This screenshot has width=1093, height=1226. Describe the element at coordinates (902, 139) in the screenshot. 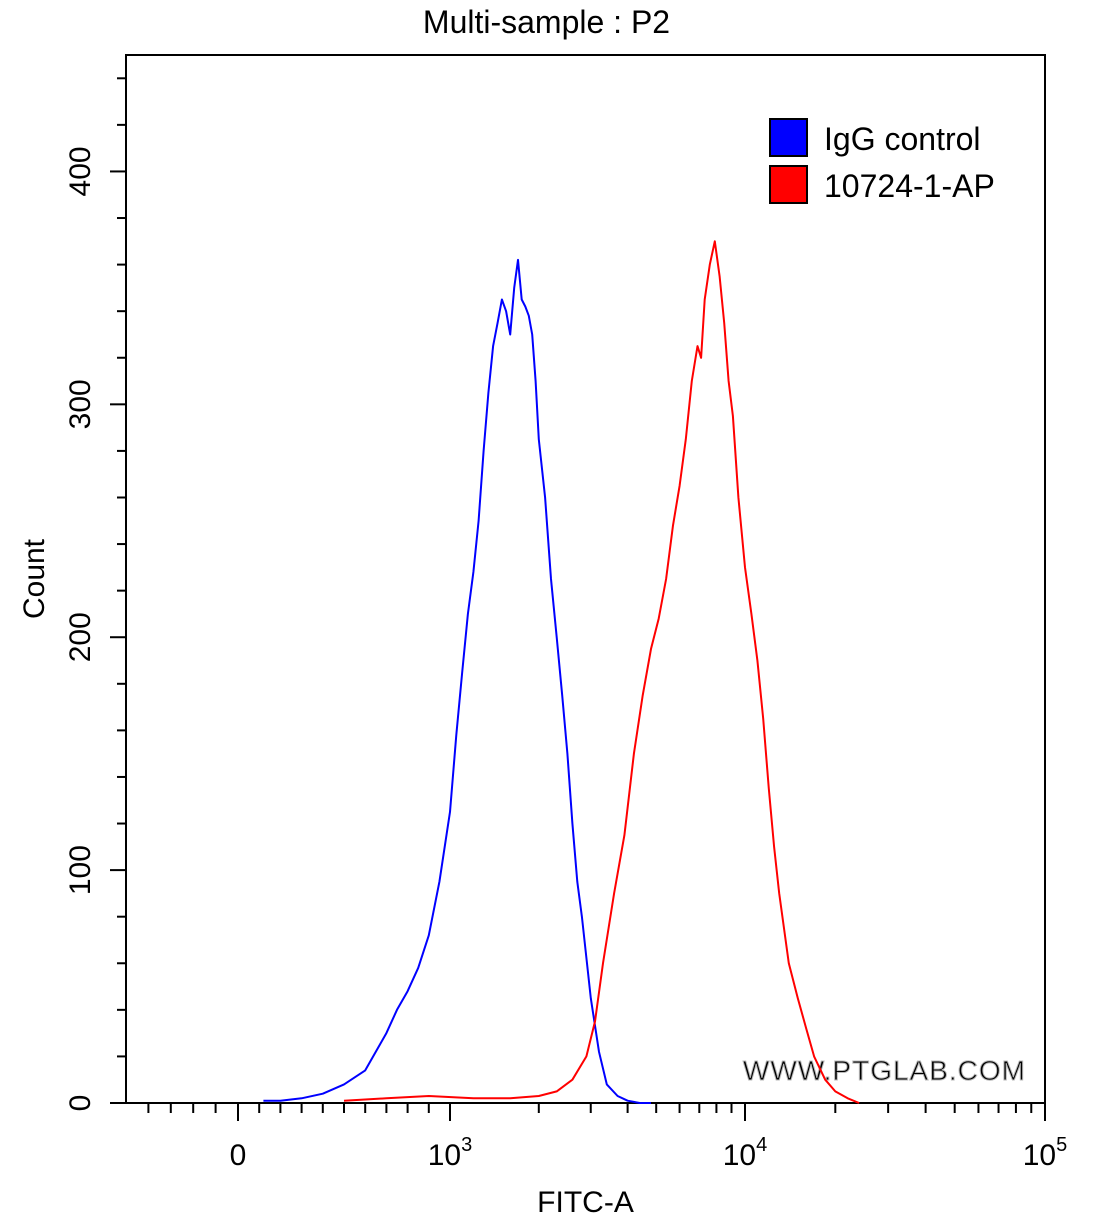

I see `legend-label: IgG control` at that location.